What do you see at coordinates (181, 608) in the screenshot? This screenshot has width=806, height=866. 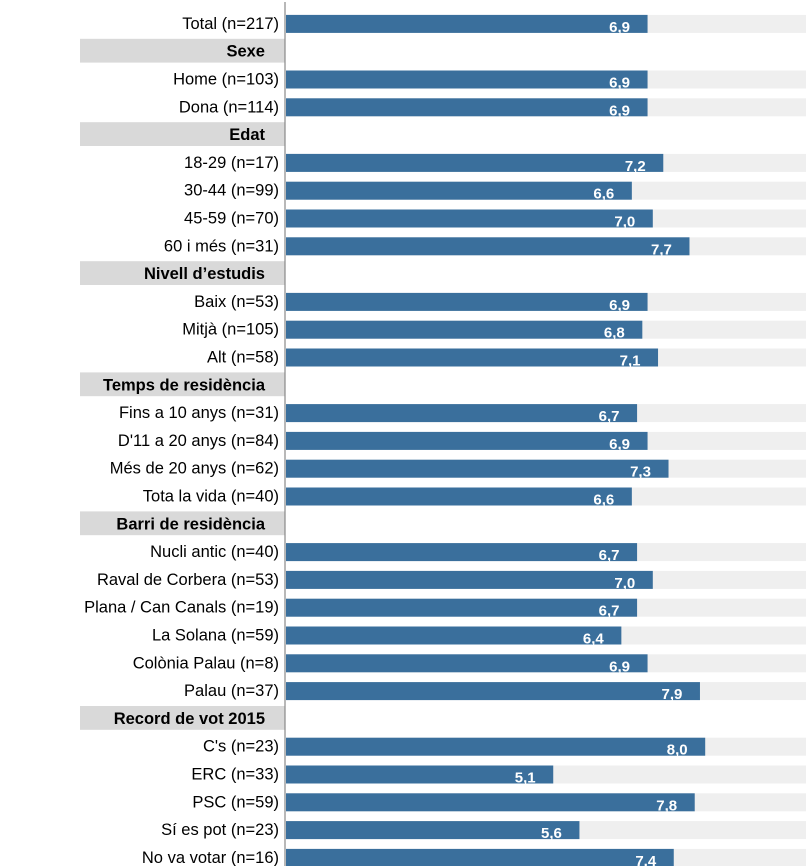 I see `category-label: Plana / Can Canals (n=19)` at bounding box center [181, 608].